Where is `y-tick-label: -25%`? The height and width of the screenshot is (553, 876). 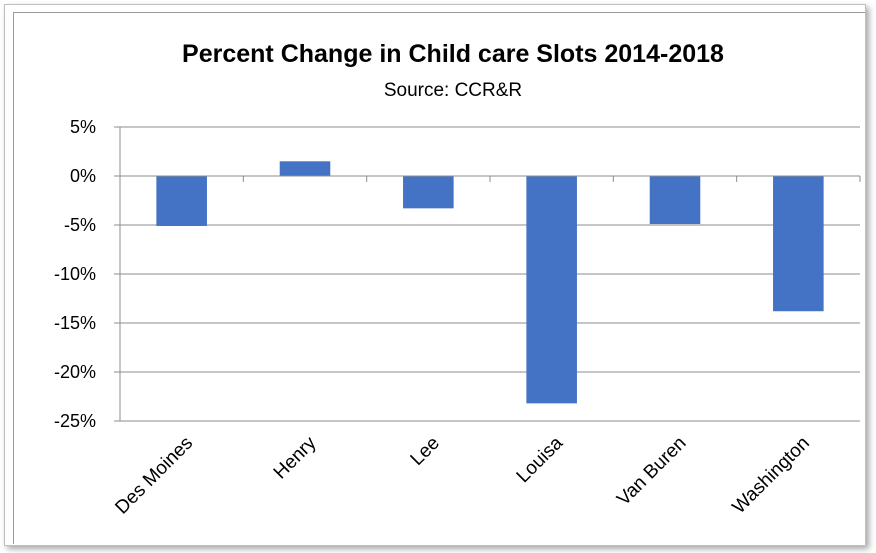 y-tick-label: -25% is located at coordinates (75, 421).